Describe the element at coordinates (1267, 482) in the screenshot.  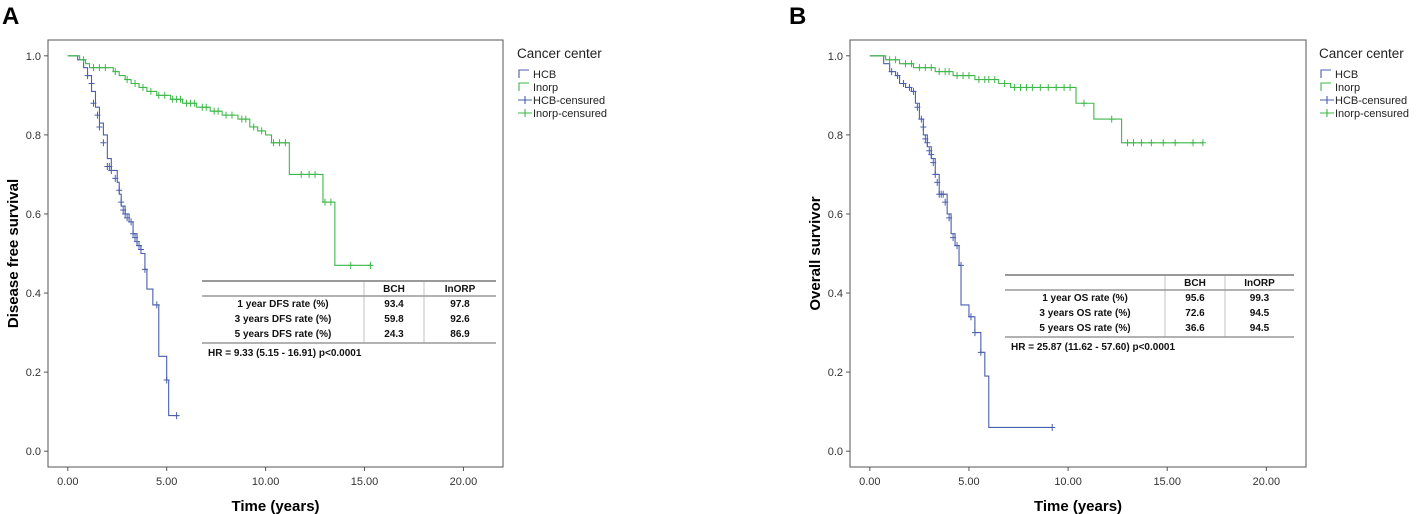
I see `x-tick-label: 20.00` at that location.